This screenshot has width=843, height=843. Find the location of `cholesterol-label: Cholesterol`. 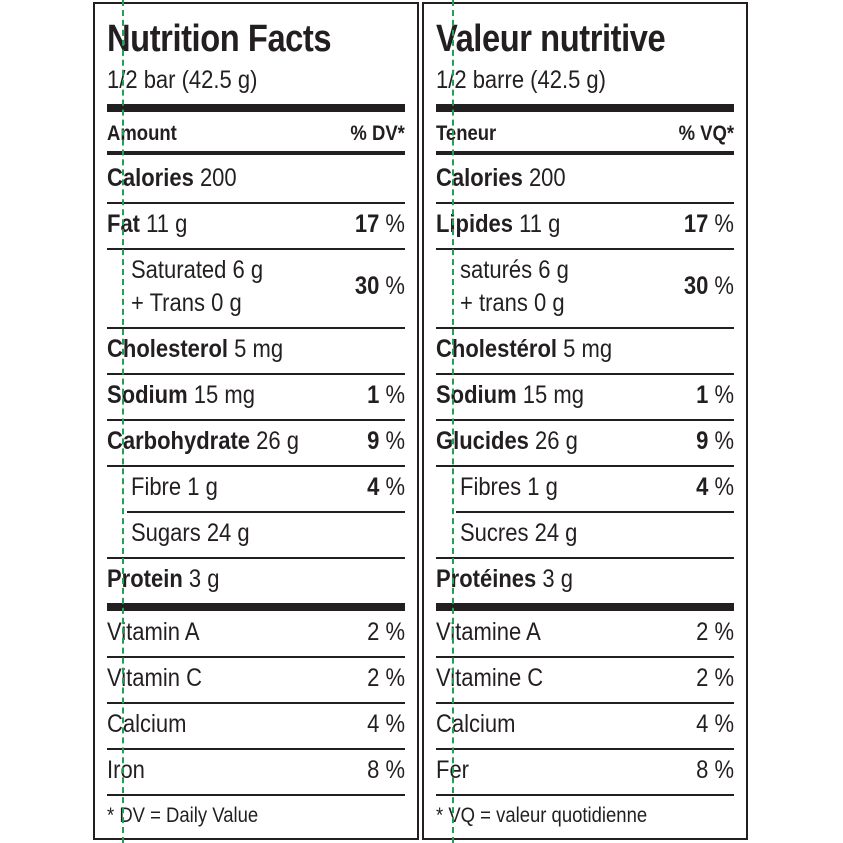

cholesterol-label: Cholesterol is located at coordinates (168, 349).